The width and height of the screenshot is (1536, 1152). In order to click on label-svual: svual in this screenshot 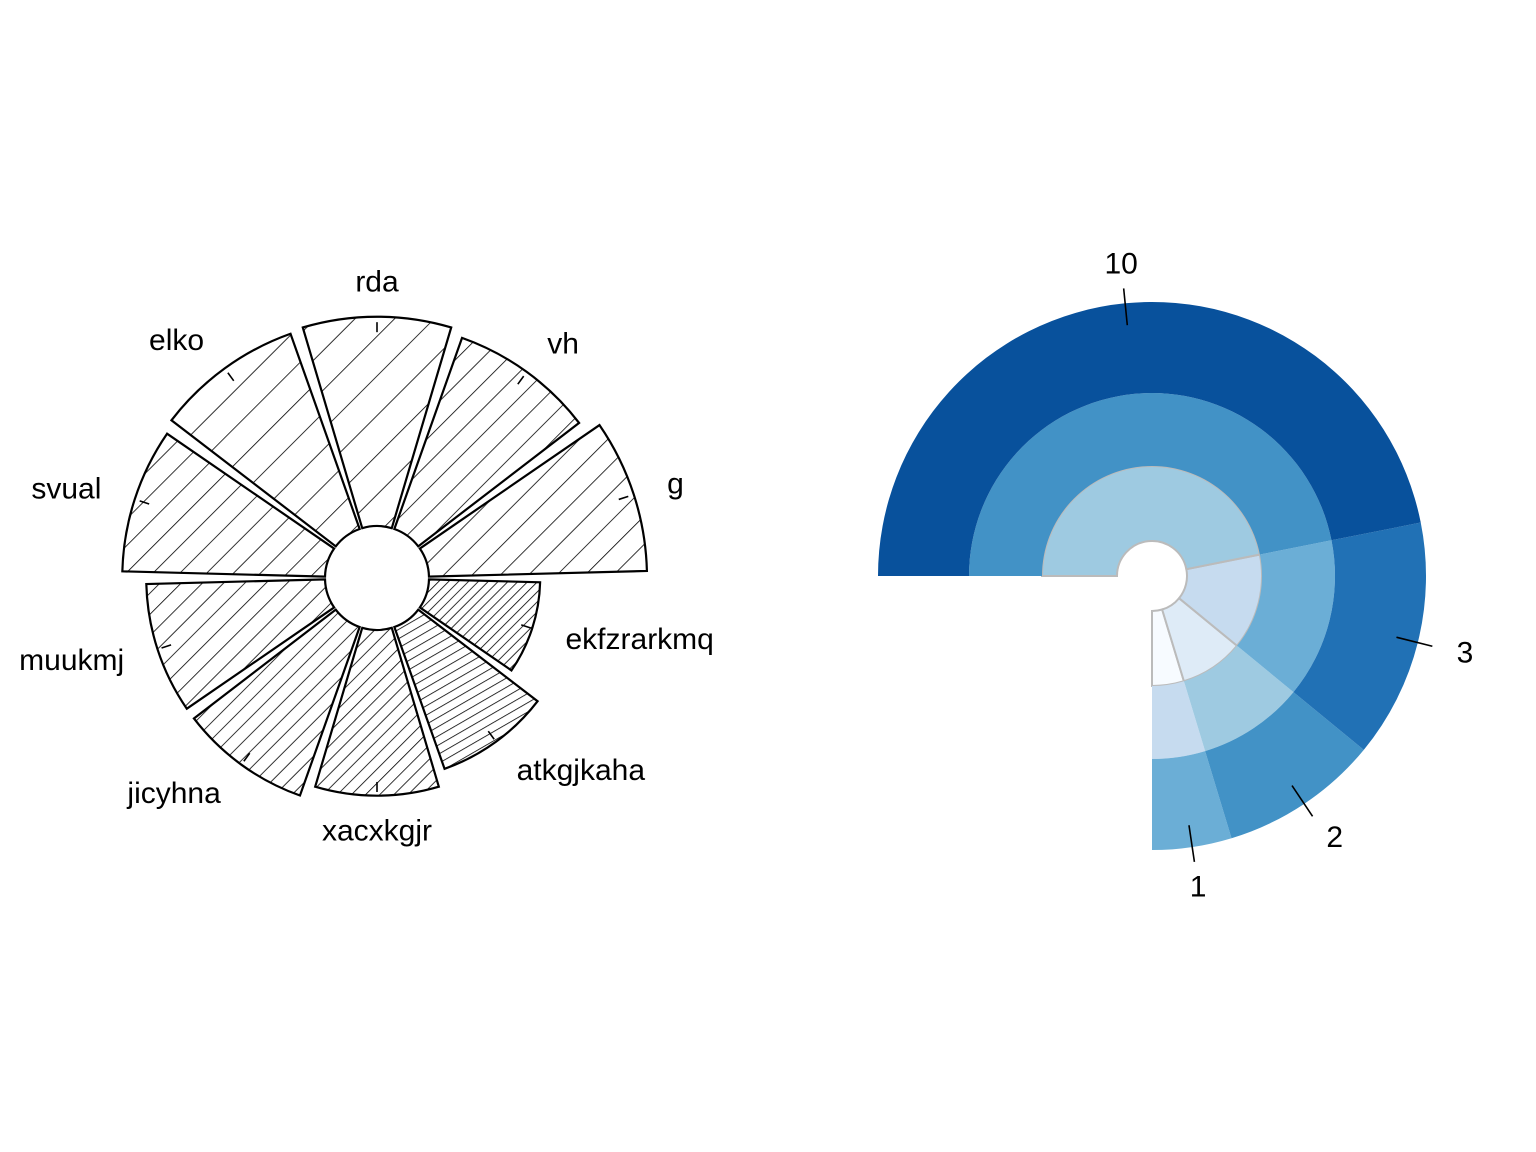, I will do `click(66, 489)`.